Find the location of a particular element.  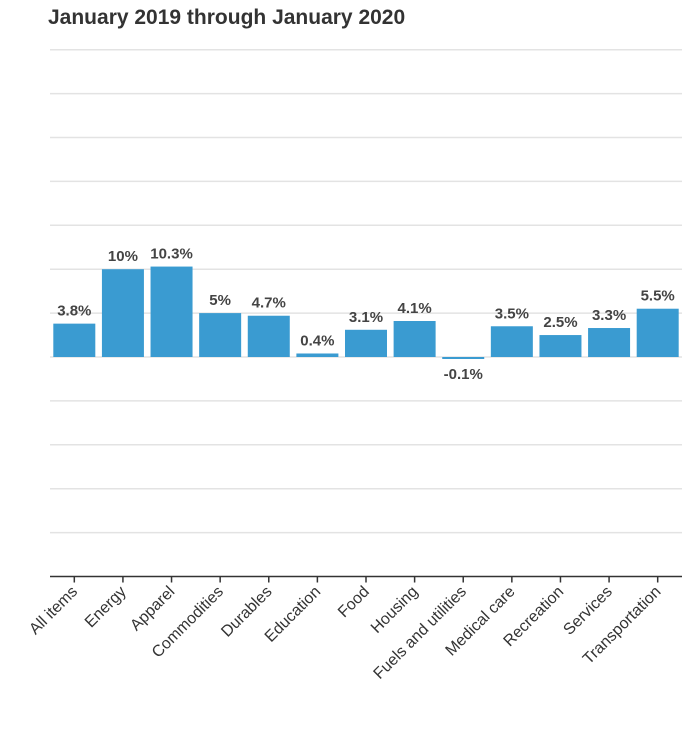

bars is located at coordinates (366, 312).